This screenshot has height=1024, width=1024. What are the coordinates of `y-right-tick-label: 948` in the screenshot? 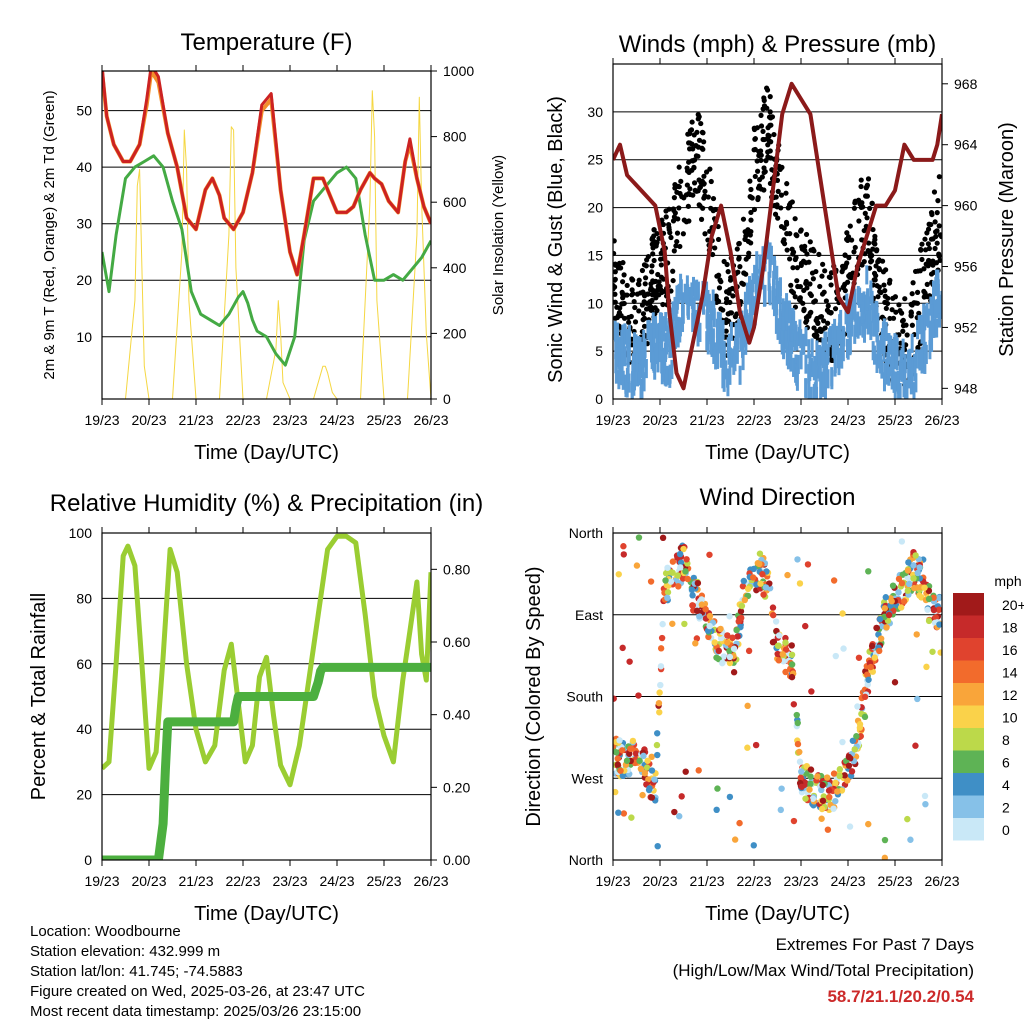 It's located at (966, 388).